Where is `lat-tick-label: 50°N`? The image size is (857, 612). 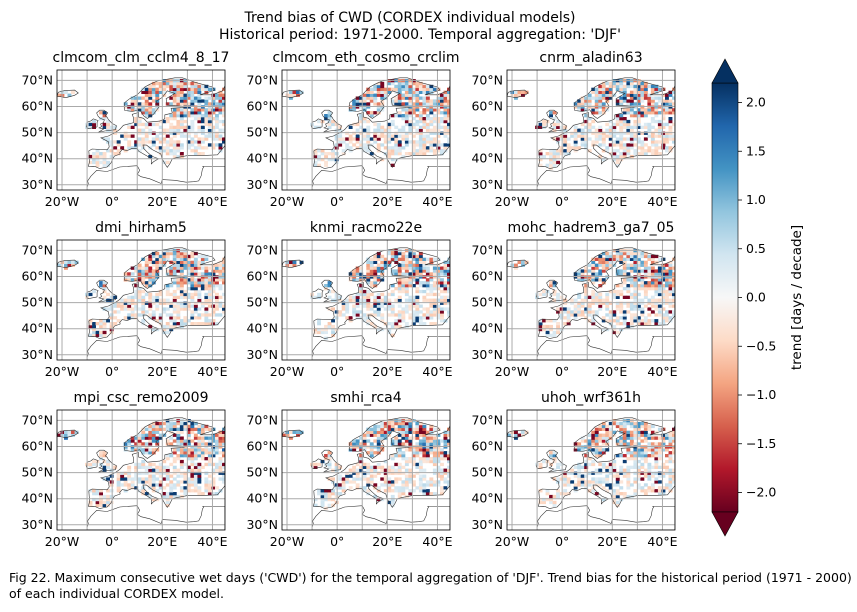 lat-tick-label: 50°N is located at coordinates (37, 132).